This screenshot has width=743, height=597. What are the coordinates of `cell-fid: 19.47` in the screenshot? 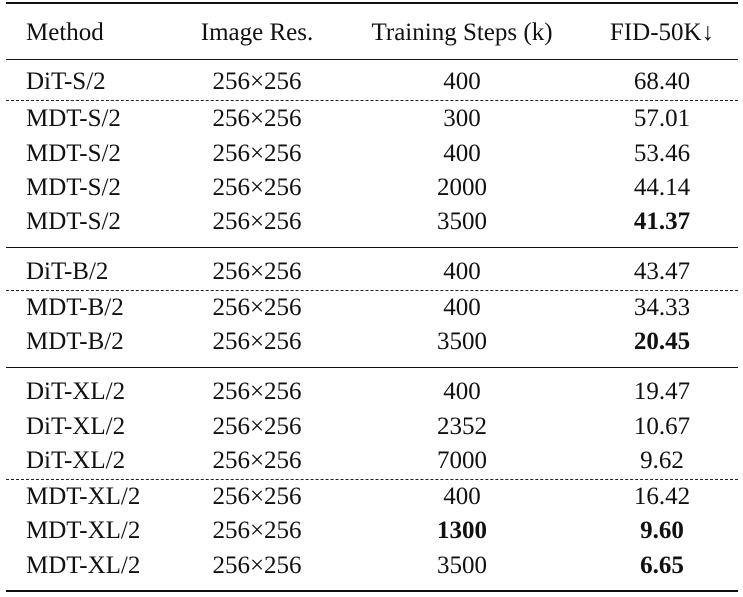 It's located at (662, 391).